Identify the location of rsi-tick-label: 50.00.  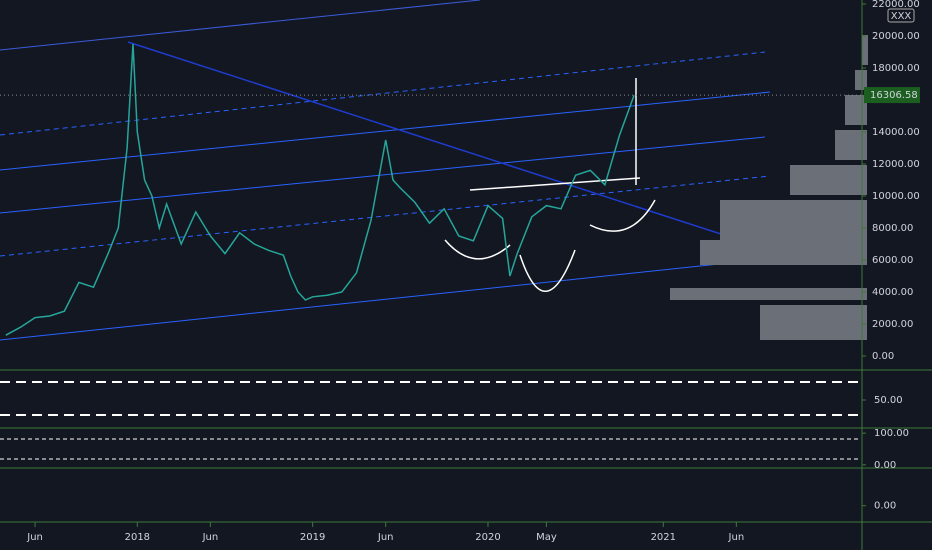
(888, 400).